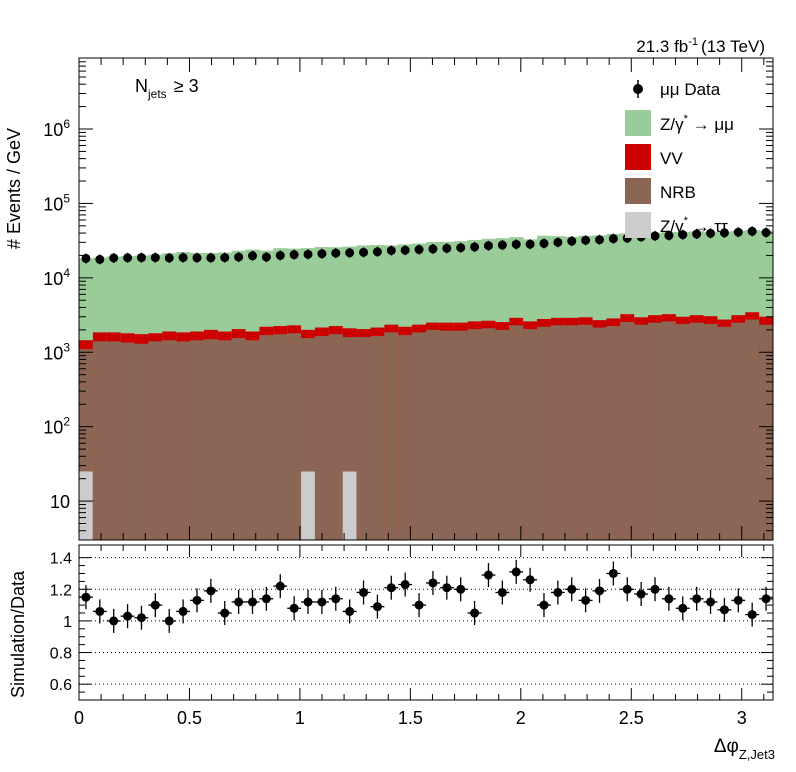  What do you see at coordinates (677, 89) in the screenshot?
I see `legend-entry-data: μμ Data` at bounding box center [677, 89].